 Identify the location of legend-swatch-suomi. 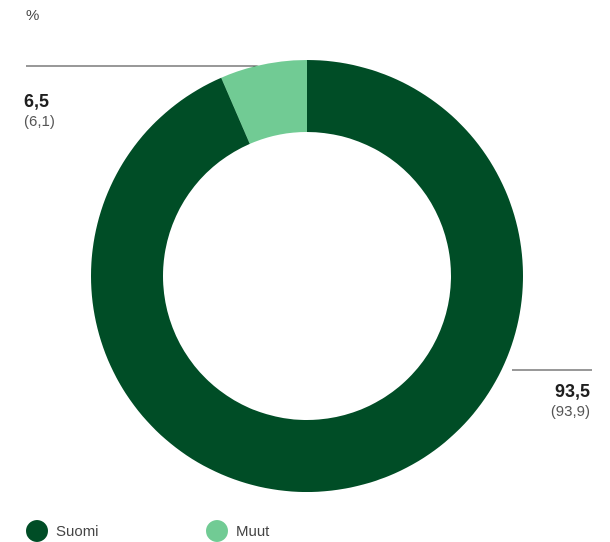
(37, 531).